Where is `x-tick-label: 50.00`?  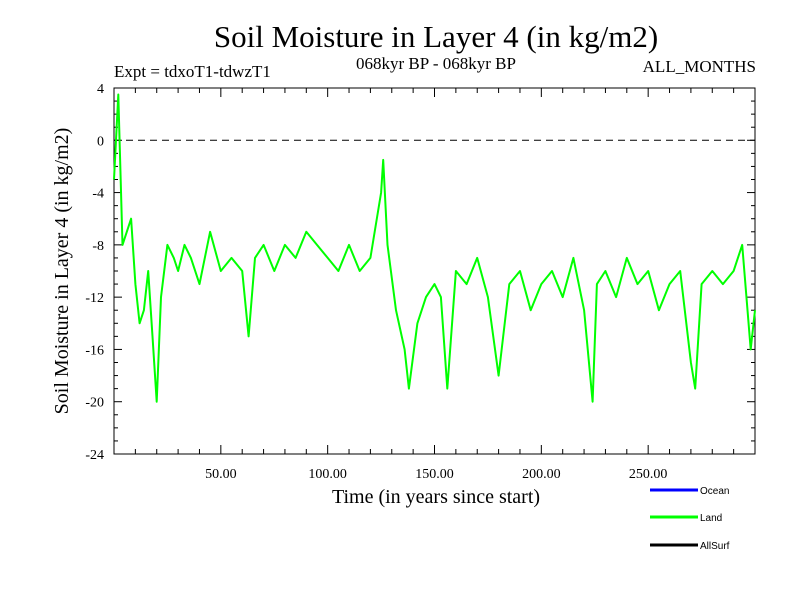
x-tick-label: 50.00 is located at coordinates (221, 474).